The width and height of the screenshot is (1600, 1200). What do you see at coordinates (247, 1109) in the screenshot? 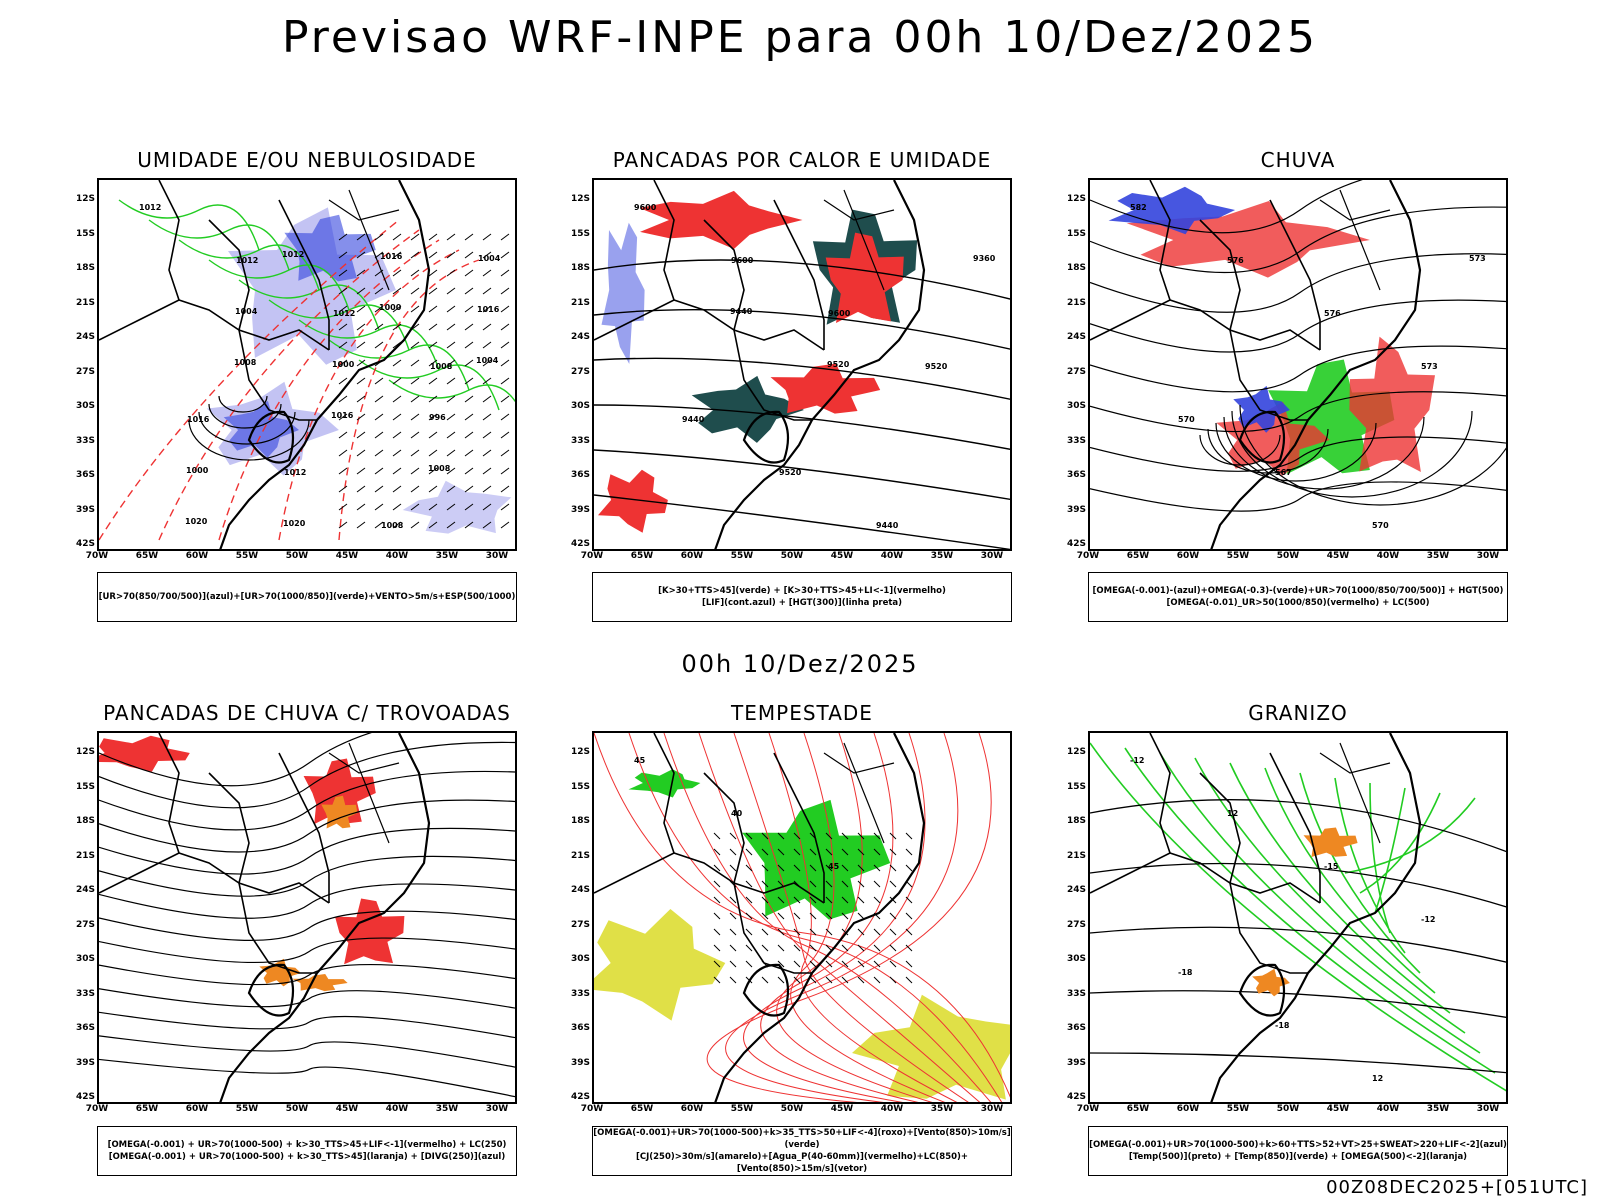
I see `longitude-label: 55W` at bounding box center [247, 1109].